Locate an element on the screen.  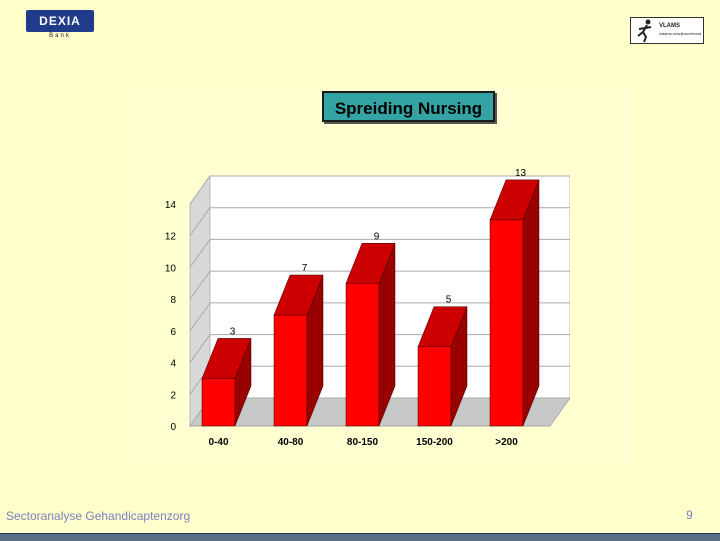
bar->200-side is located at coordinates (531, 303).